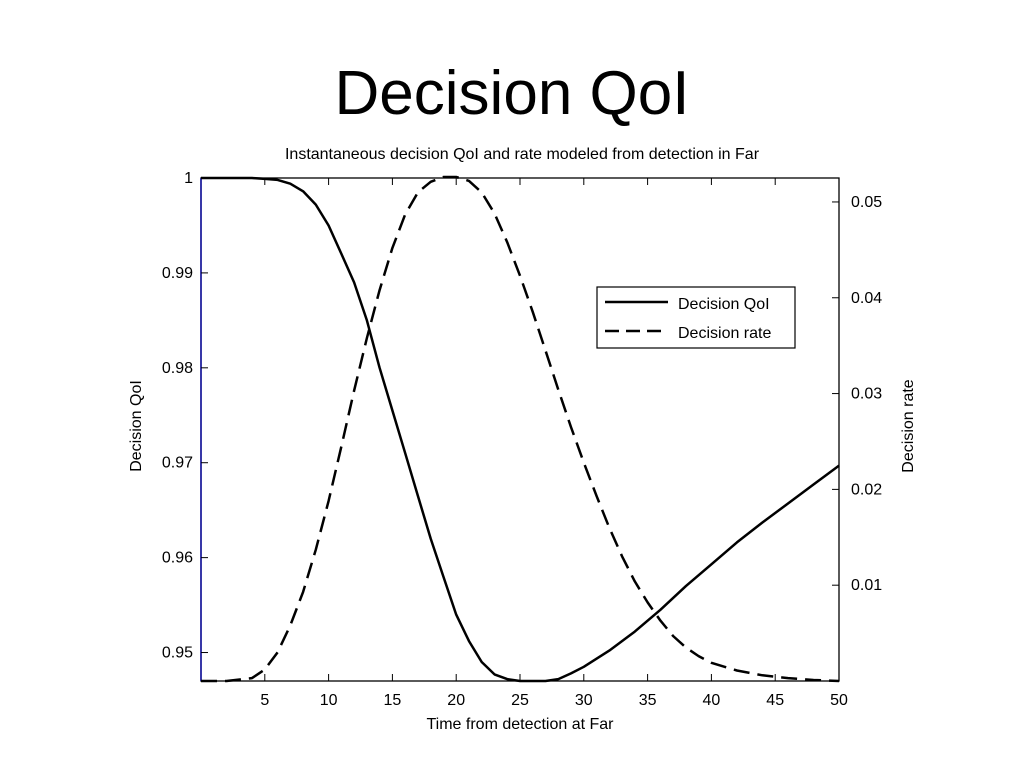 The image size is (1024, 768). Describe the element at coordinates (520, 724) in the screenshot. I see `x-axis-label: Time from detection at Far` at that location.